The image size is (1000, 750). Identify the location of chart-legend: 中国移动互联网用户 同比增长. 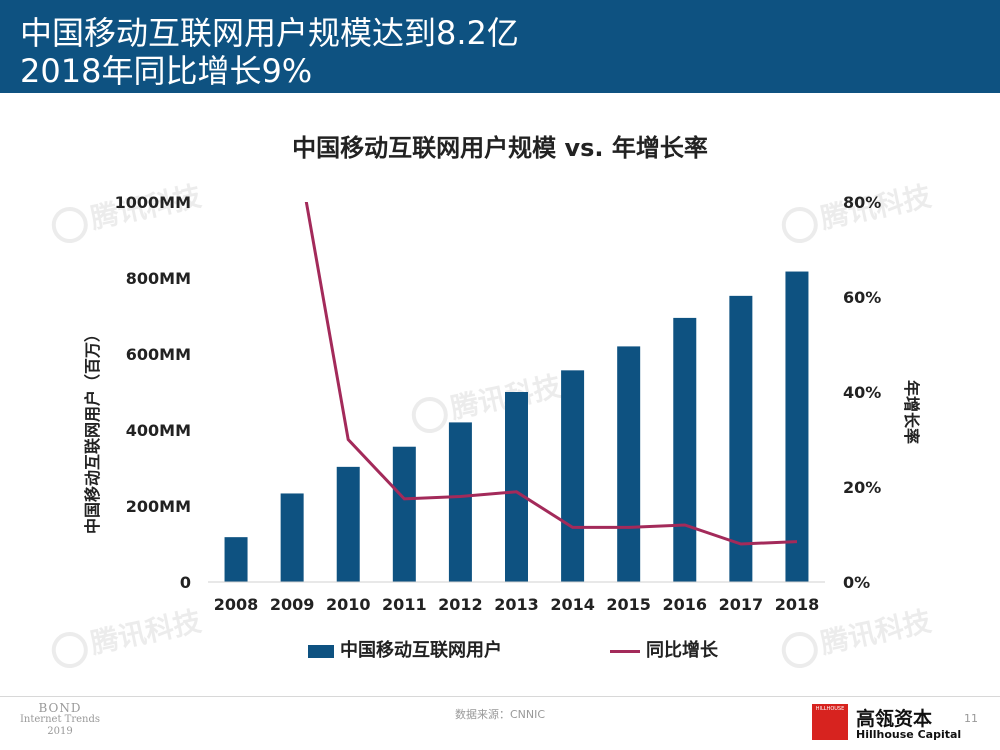
(500, 651).